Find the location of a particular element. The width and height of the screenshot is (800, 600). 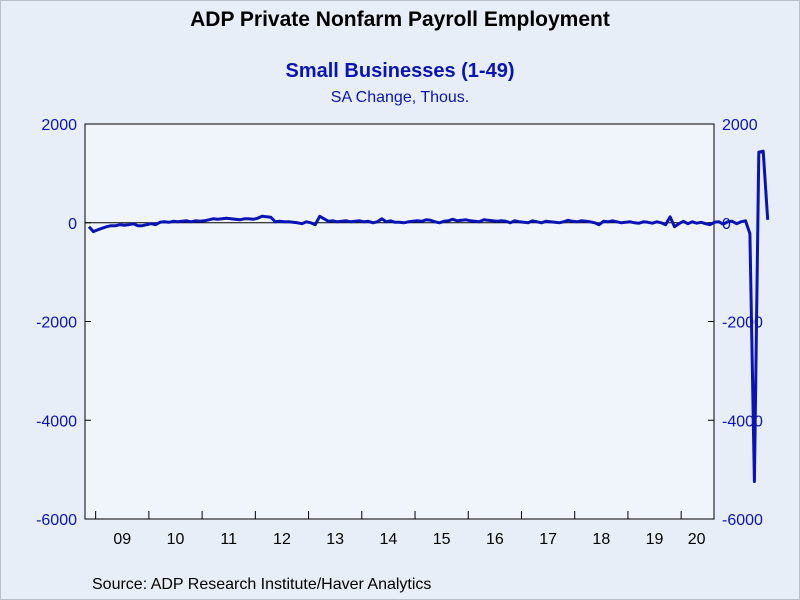

ytick-right-label: 0 is located at coordinates (726, 224).